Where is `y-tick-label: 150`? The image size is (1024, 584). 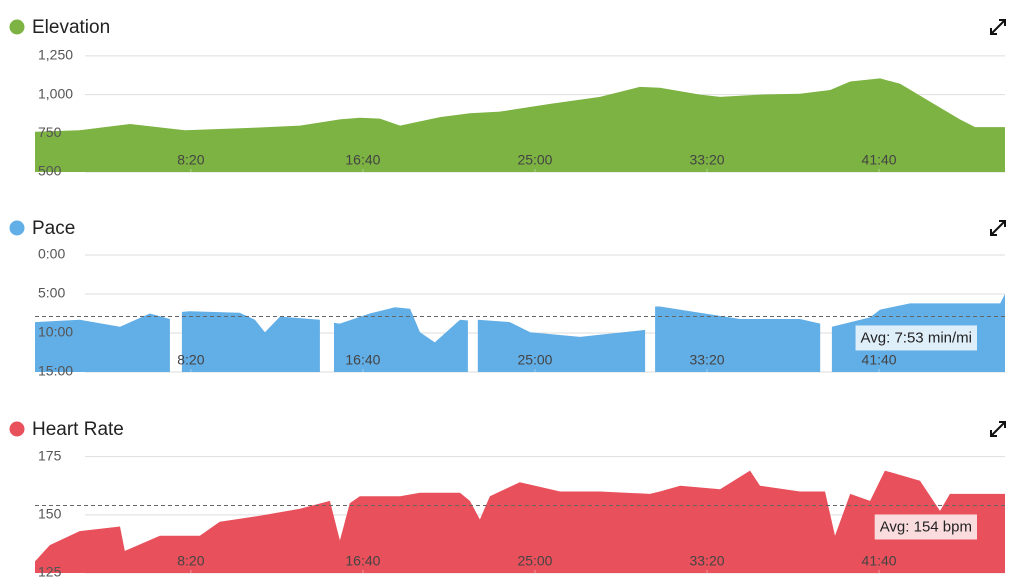
y-tick-label: 150 is located at coordinates (50, 514).